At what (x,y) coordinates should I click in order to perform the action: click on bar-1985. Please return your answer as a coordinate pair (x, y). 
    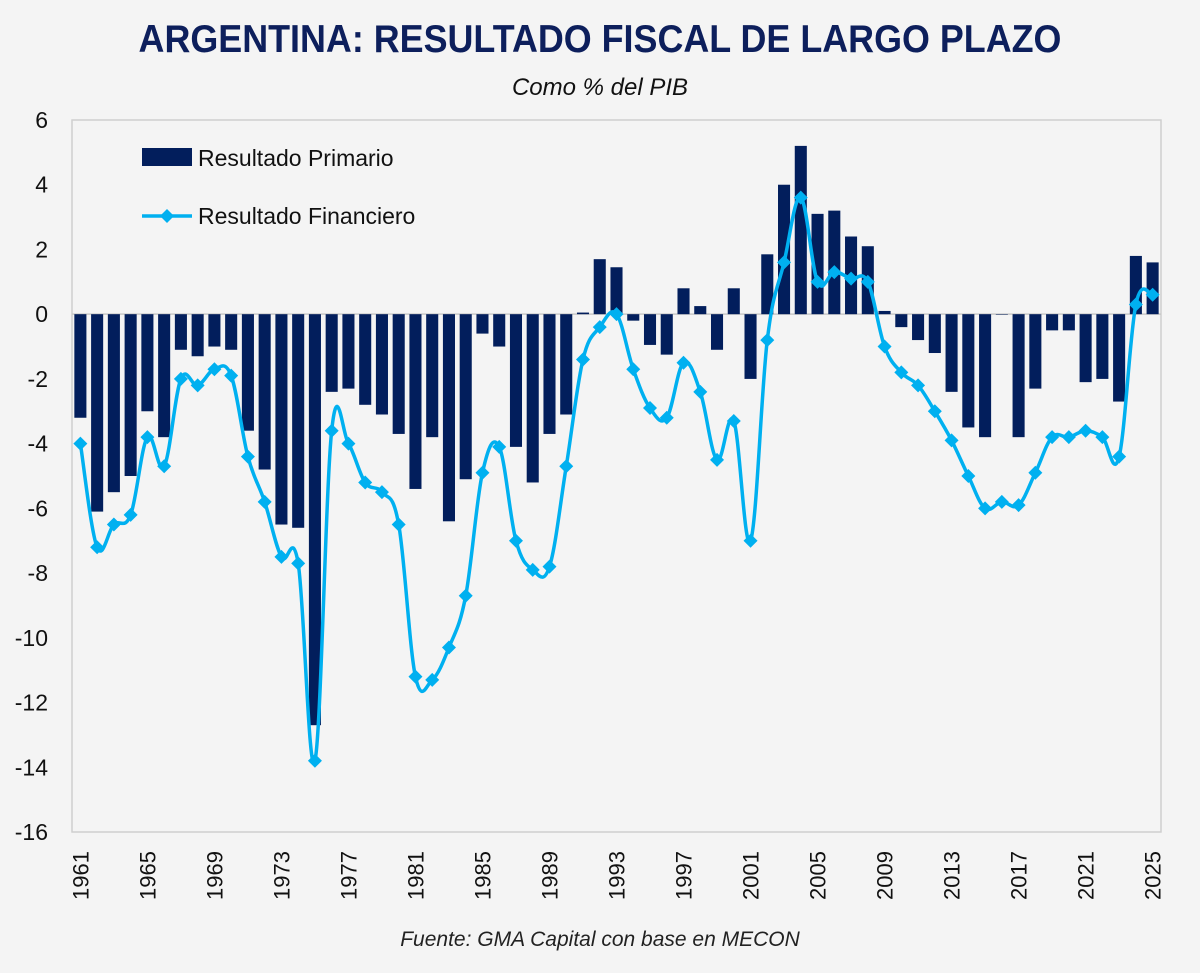
    Looking at the image, I should click on (482, 324).